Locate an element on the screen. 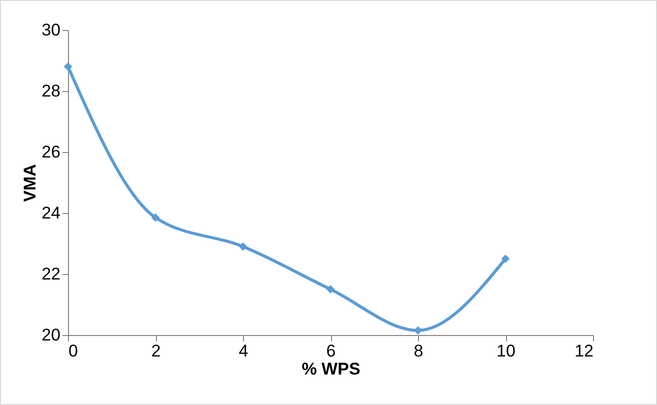 Image resolution: width=657 pixels, height=405 pixels. y-tick-label: 26 is located at coordinates (51, 152).